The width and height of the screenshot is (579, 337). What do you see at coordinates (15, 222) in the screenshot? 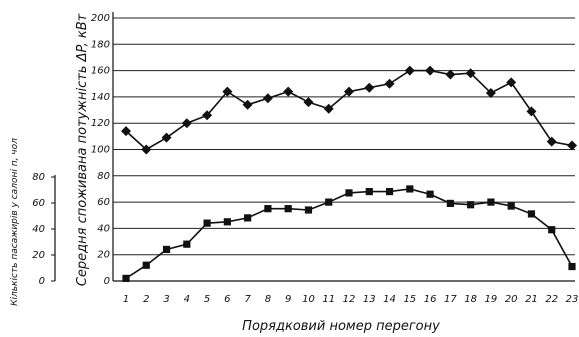
I see `y-axis-title-passengers: Кількість пасажирів у салоні п, чол` at bounding box center [15, 222].